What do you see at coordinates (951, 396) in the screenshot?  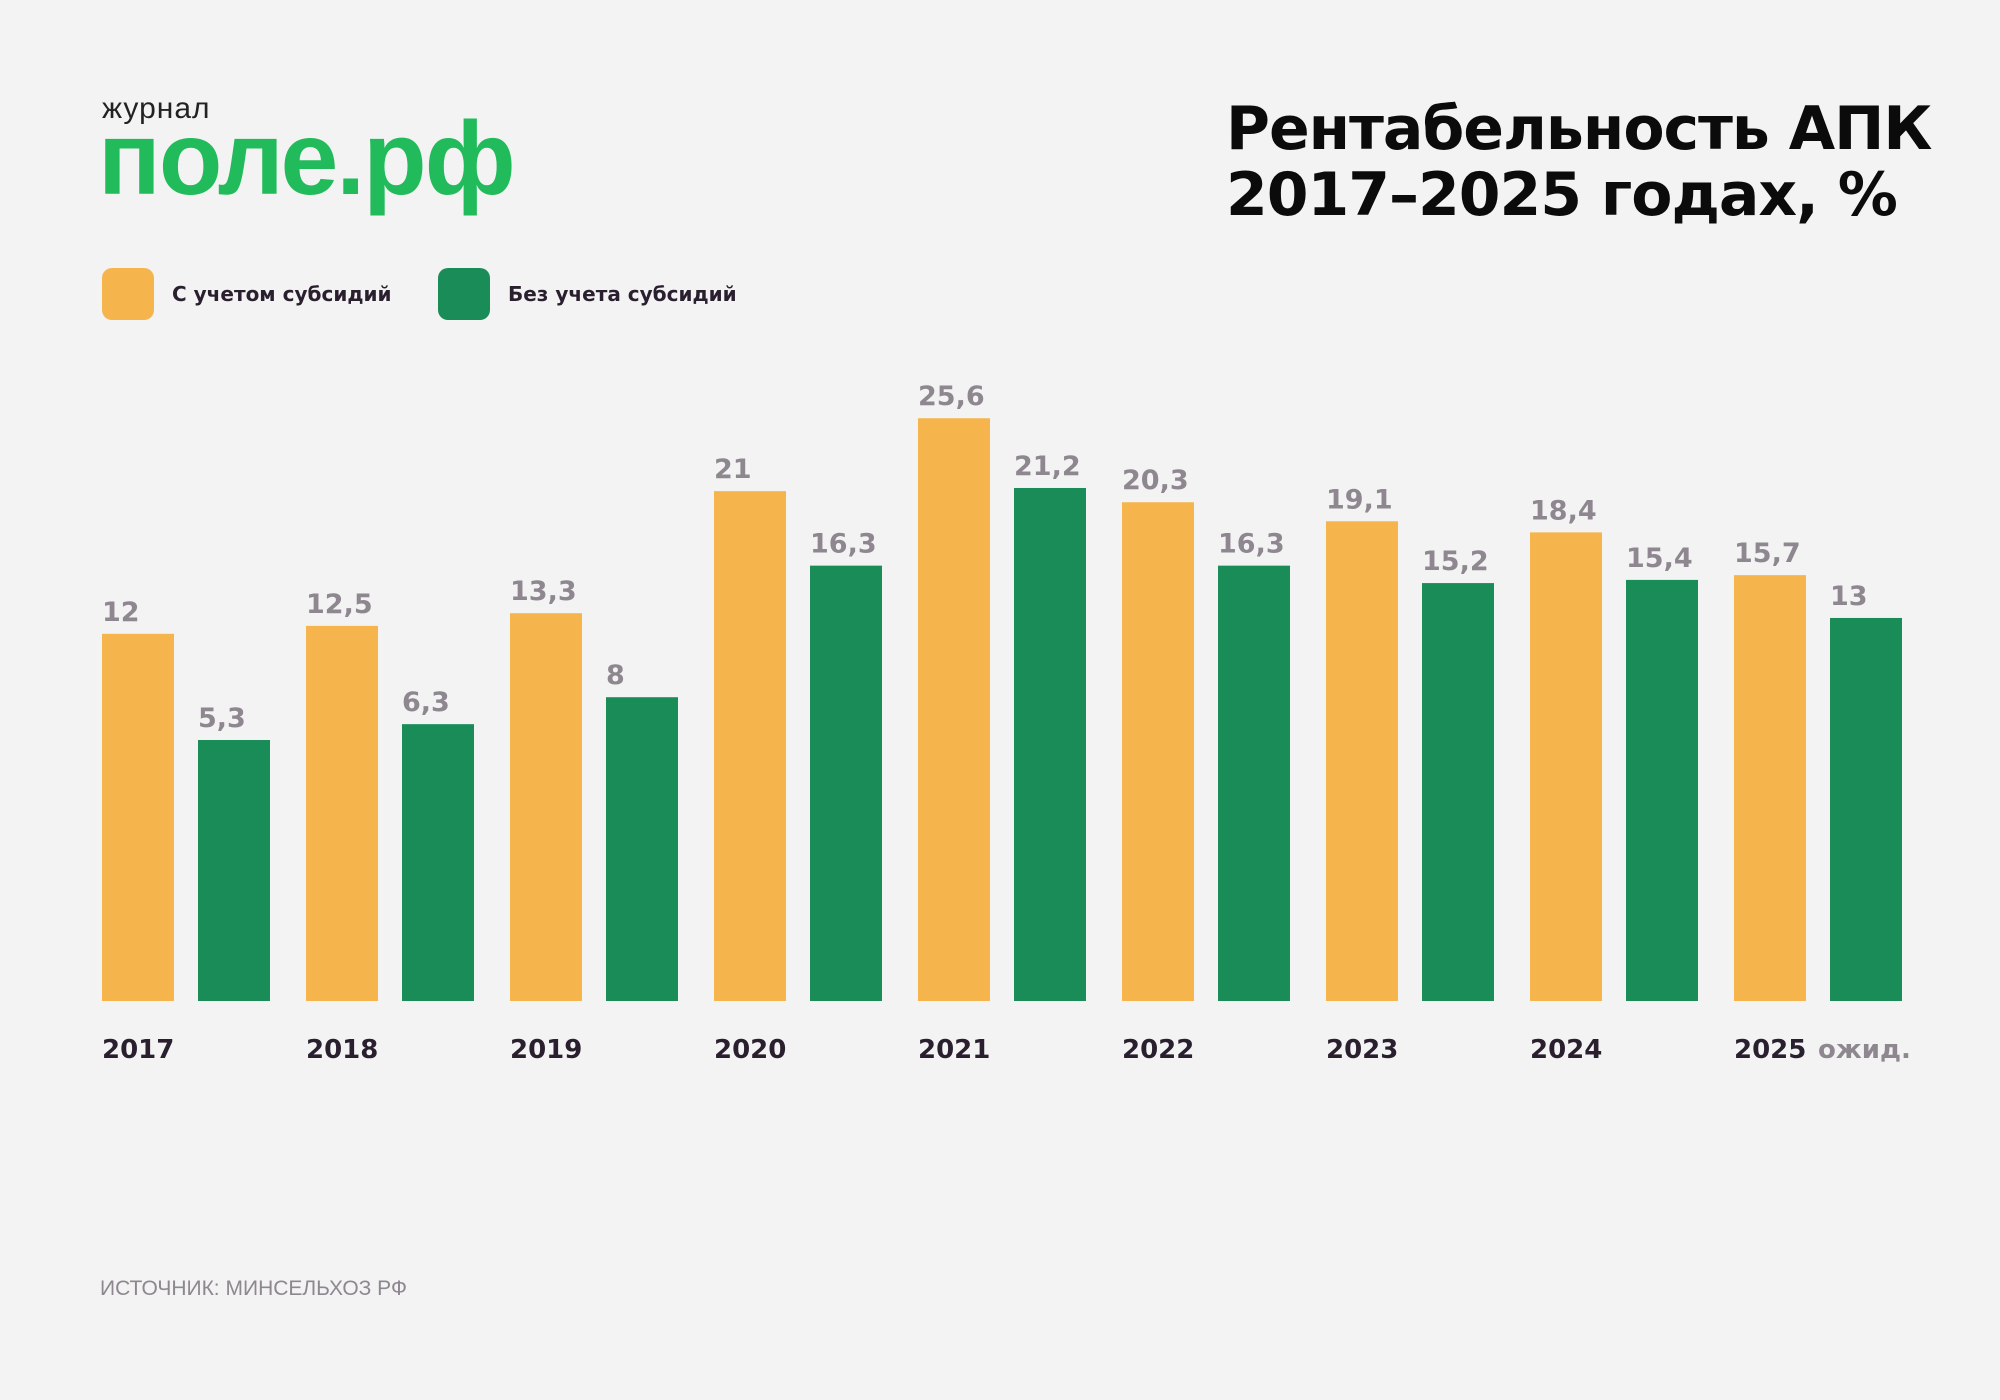 I see `value-label: 25,6` at bounding box center [951, 396].